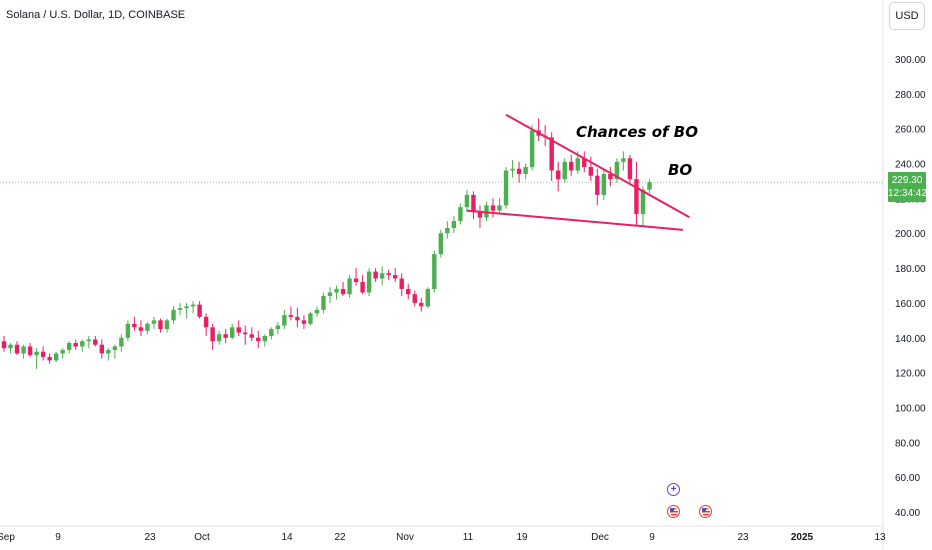 Image resolution: width=932 pixels, height=550 pixels. Describe the element at coordinates (443, 537) in the screenshot. I see `time-axis: Sep 9 23 Oct 14 22 Nov 11 19 Dec 9 23 2025 13` at that location.